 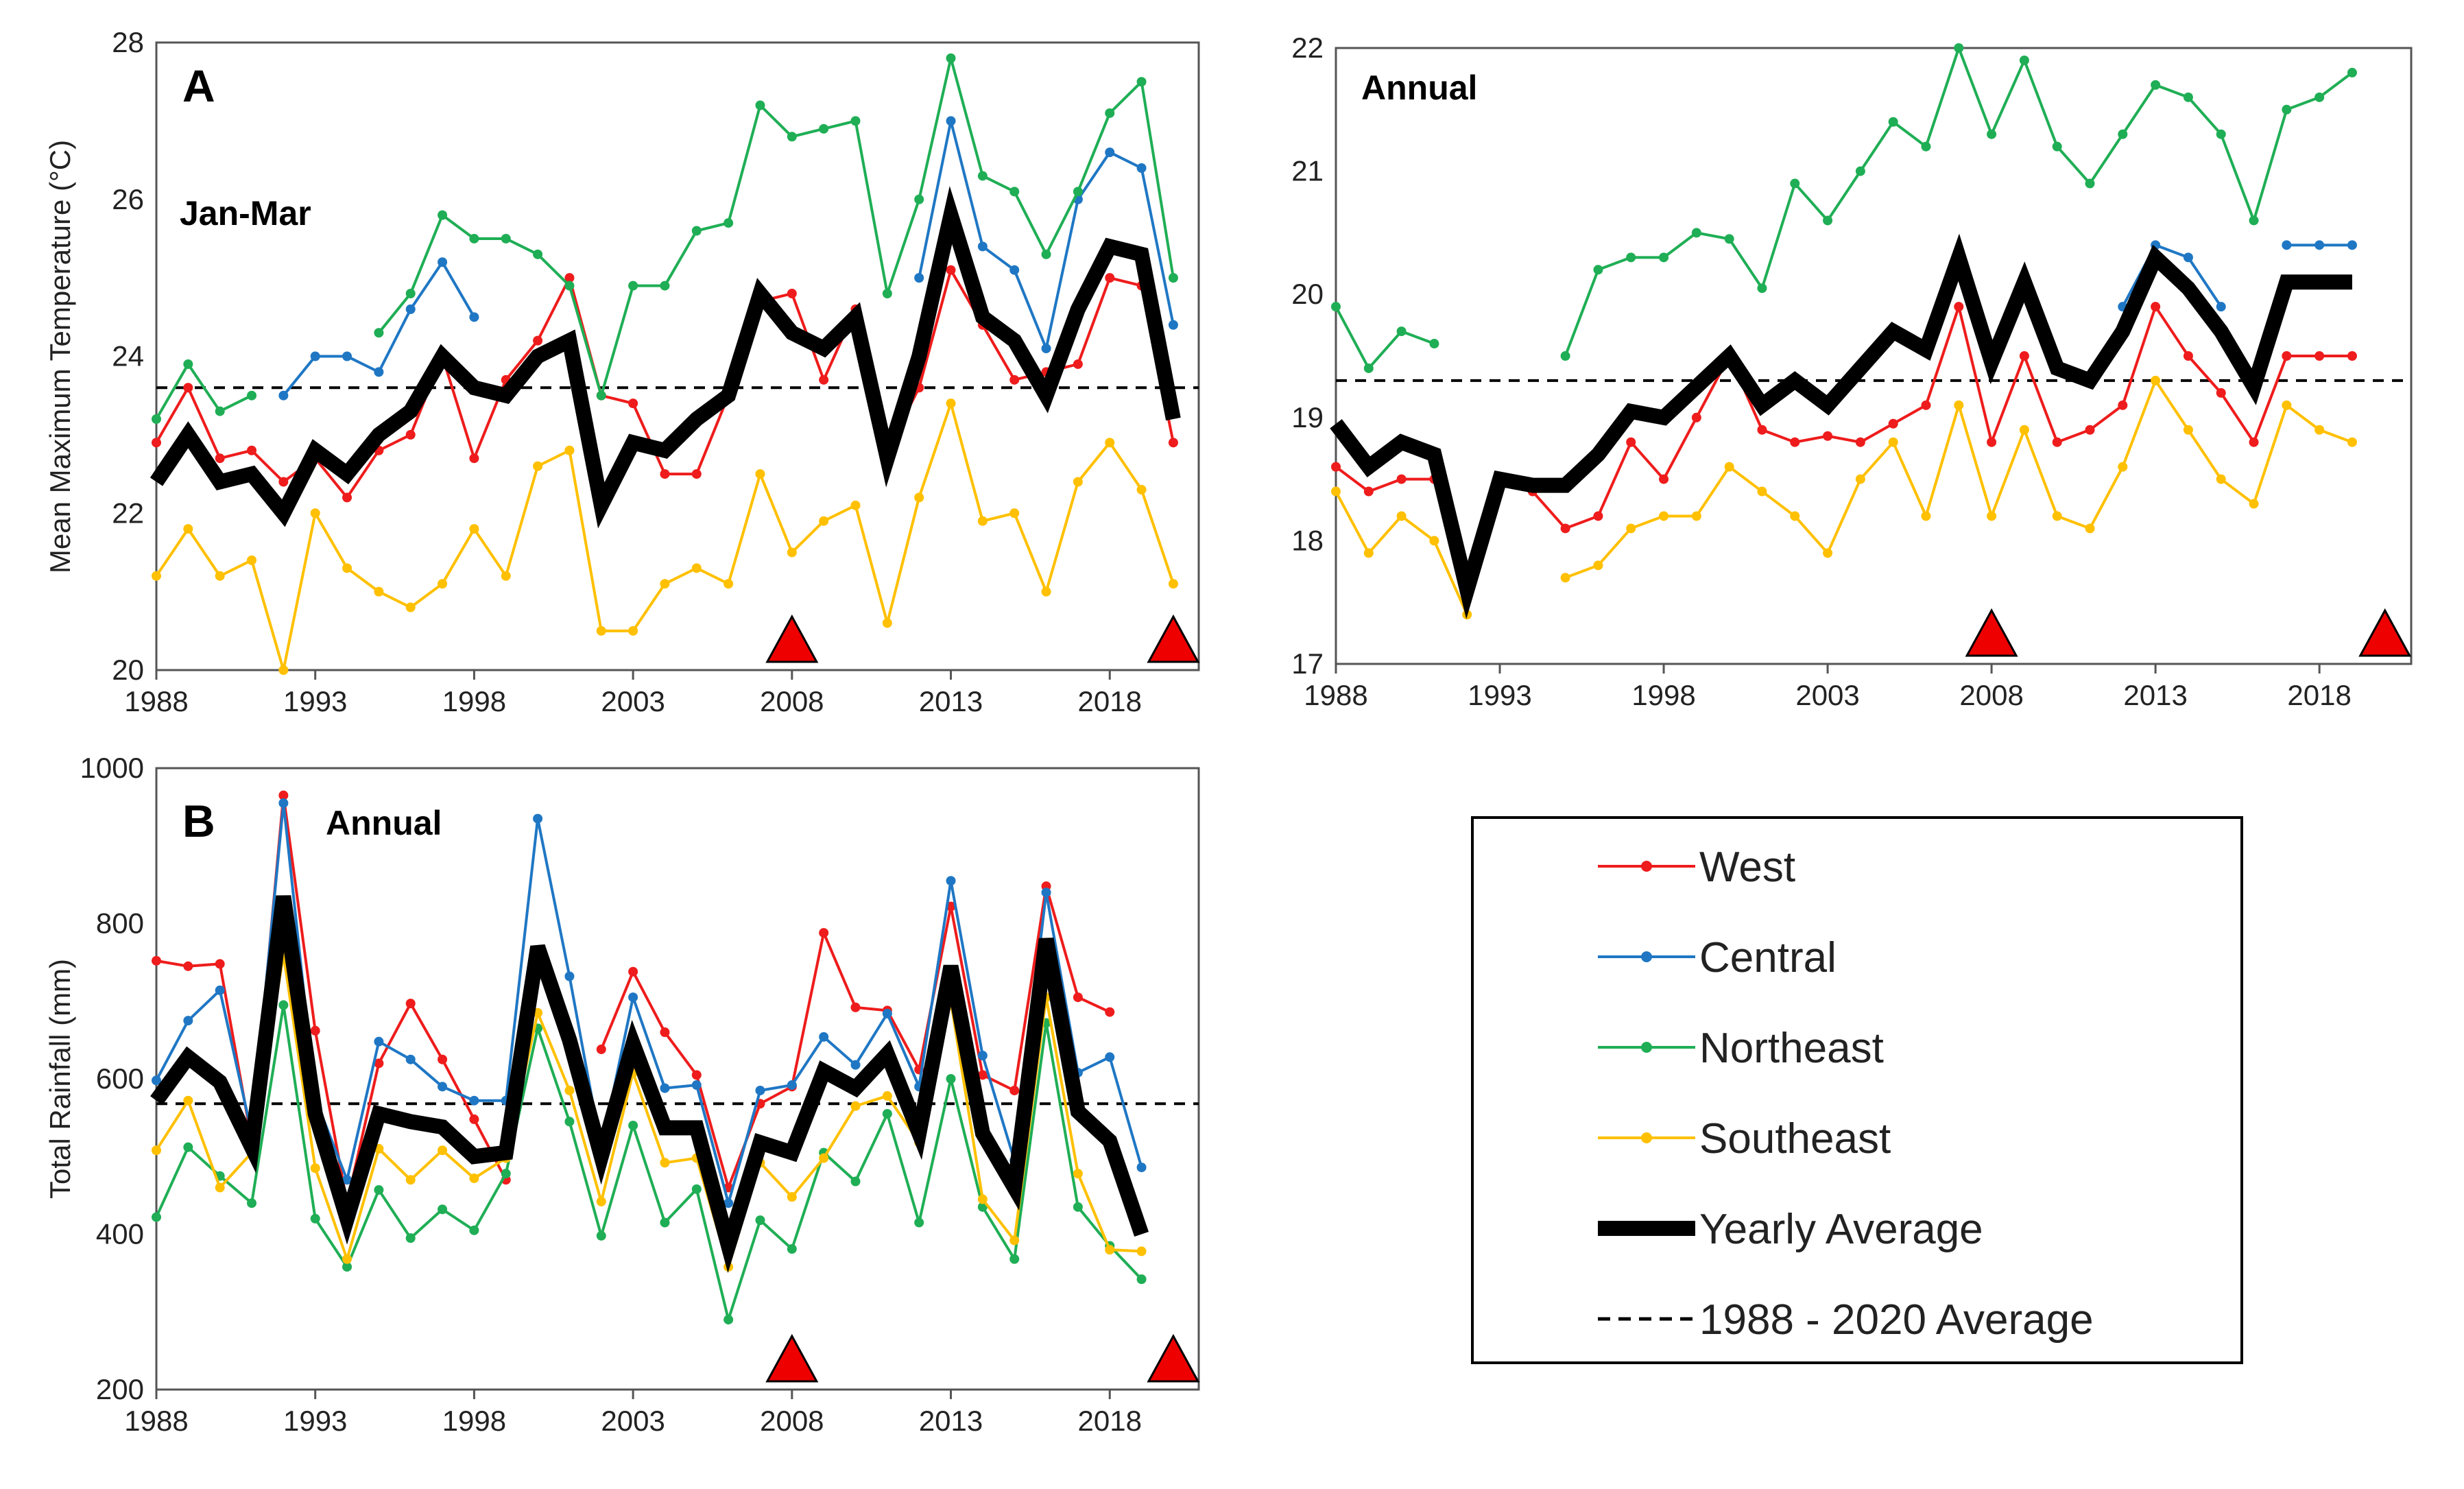 I want to click on x-tick-label: 1998, so click(x=1663, y=695).